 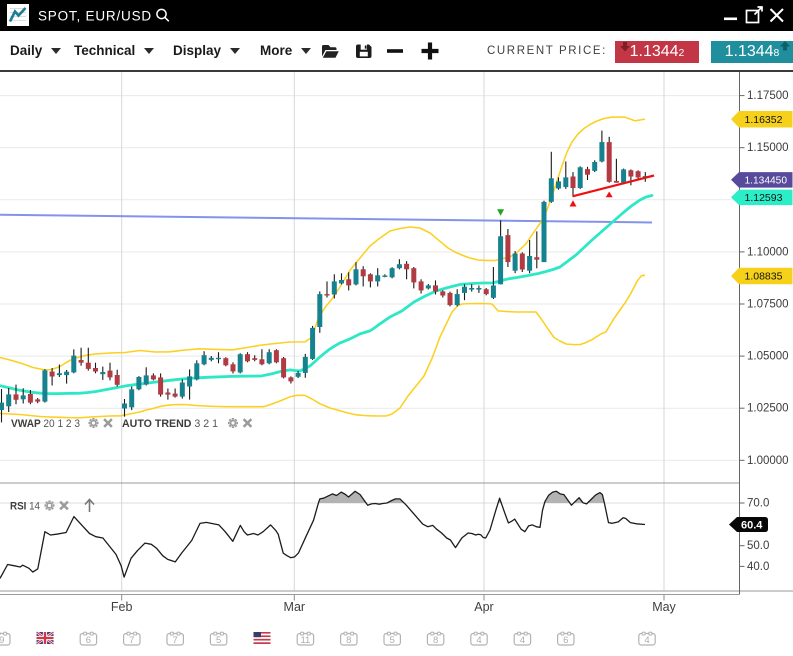 What do you see at coordinates (483, 607) in the screenshot?
I see `svg-text: Apr` at bounding box center [483, 607].